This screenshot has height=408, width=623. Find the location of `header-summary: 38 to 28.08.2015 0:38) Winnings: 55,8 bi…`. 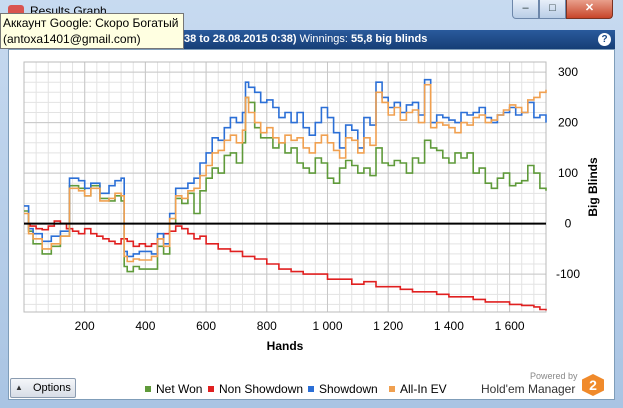

header-summary: 38 to 28.08.2015 0:38) Winnings: 55,8 bi… is located at coordinates (305, 39).